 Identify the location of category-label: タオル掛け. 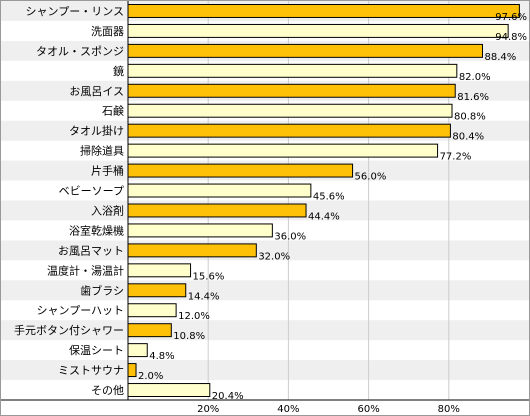
(96, 131).